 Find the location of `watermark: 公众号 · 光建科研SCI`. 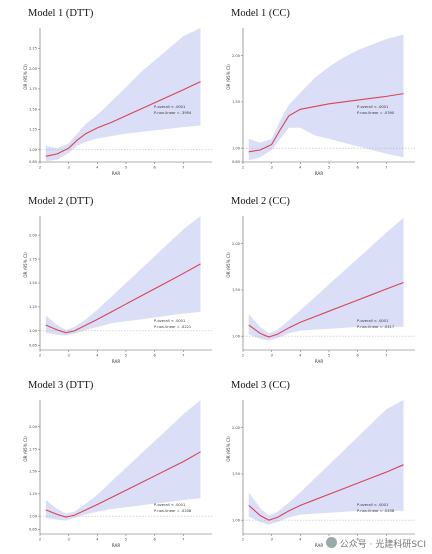

watermark: 公众号 · 光建科研SCI is located at coordinates (375, 543).